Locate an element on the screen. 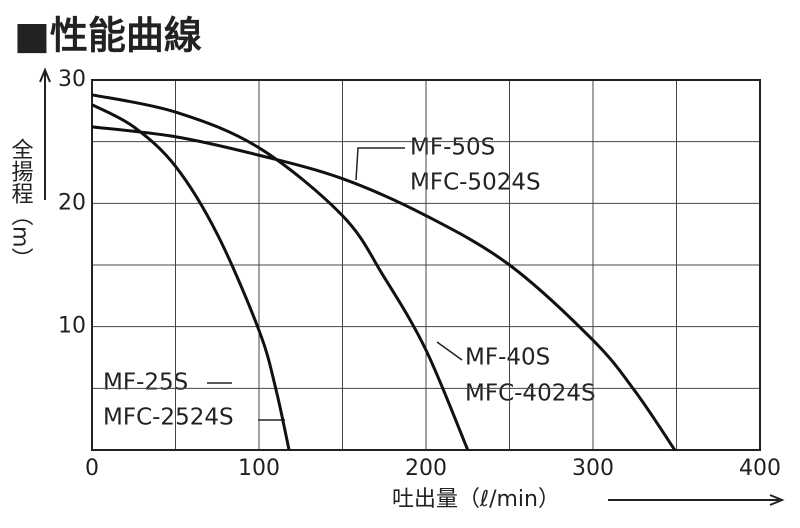  series-label: MF-40S is located at coordinates (507, 358).